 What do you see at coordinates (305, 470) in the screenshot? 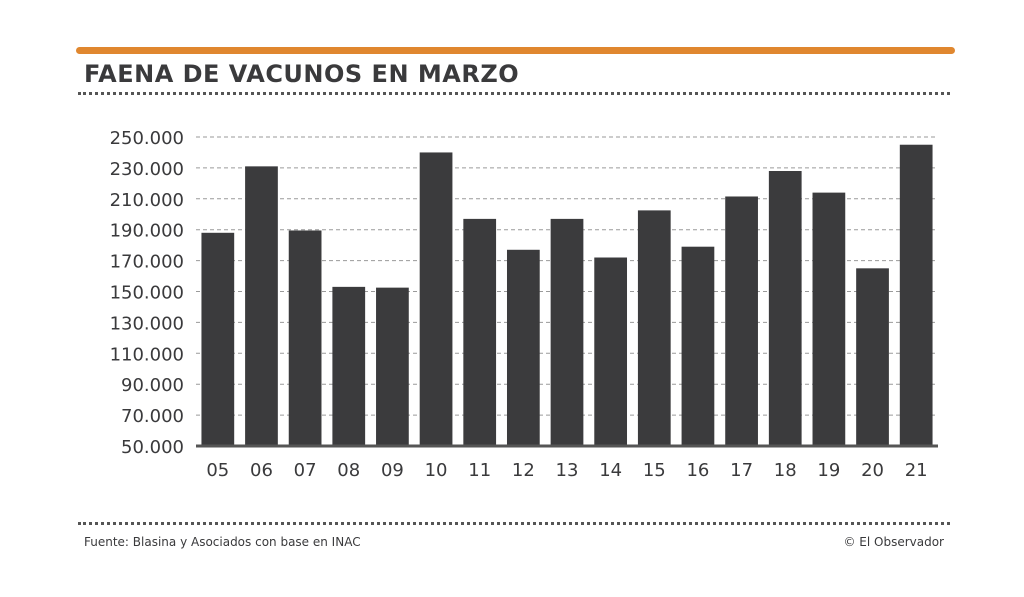
I see `x-tick-label: 07` at bounding box center [305, 470].